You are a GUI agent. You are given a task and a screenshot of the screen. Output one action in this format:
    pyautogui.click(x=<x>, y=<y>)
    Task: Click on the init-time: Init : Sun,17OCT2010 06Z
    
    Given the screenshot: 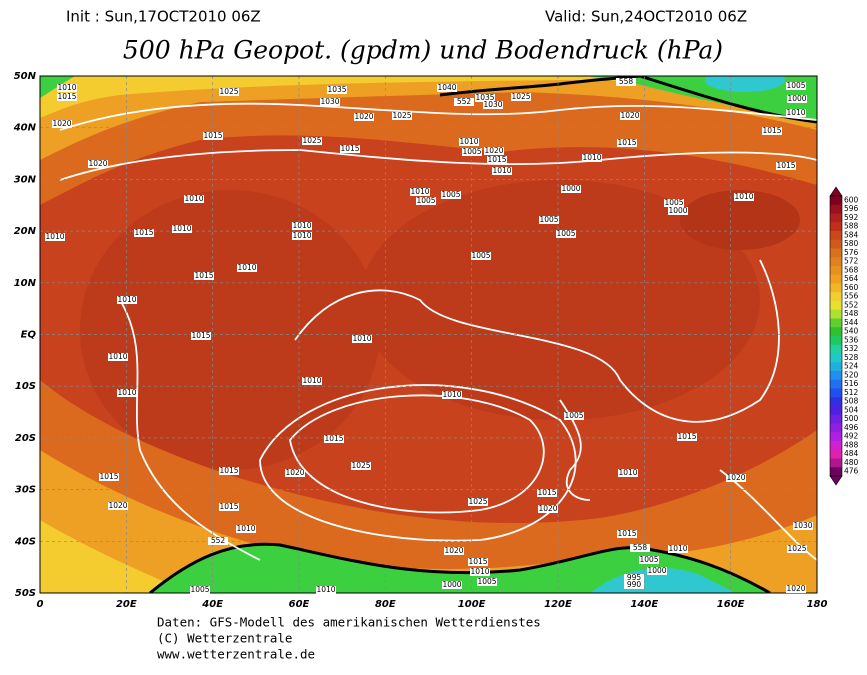 What is the action you would take?
    pyautogui.click(x=163, y=17)
    